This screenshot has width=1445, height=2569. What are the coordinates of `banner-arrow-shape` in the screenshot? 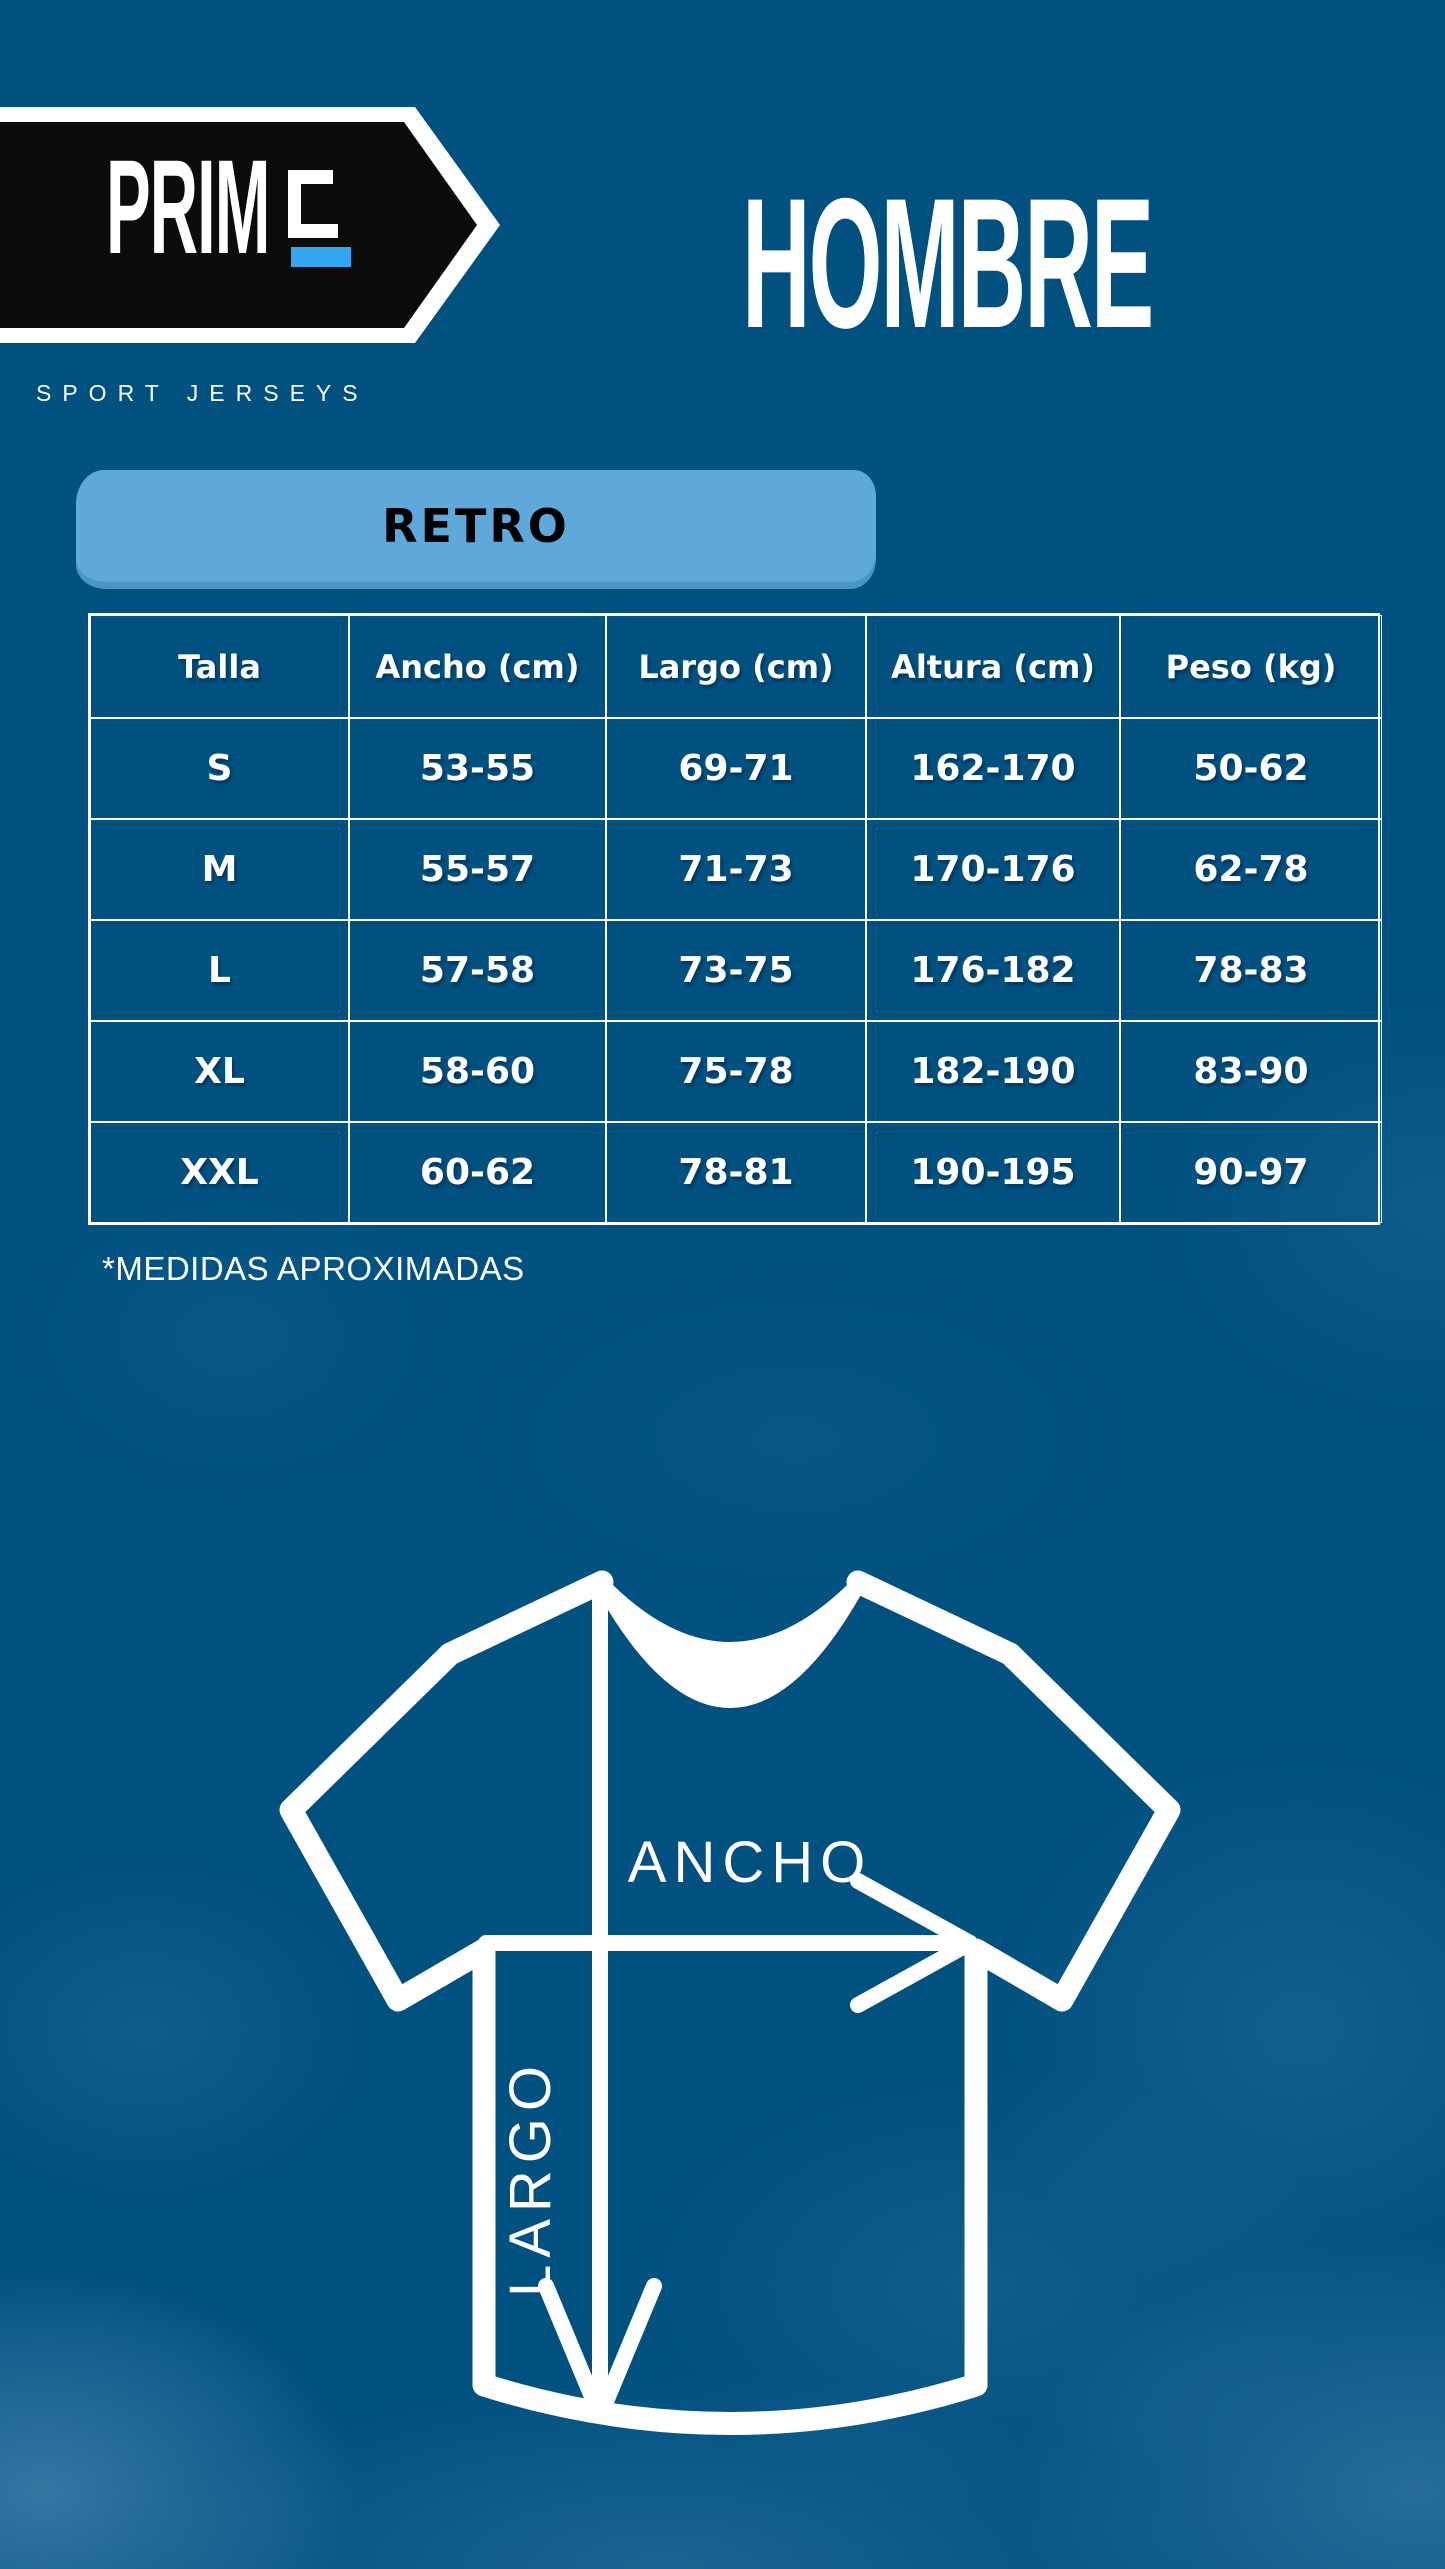 It's located at (250, 225).